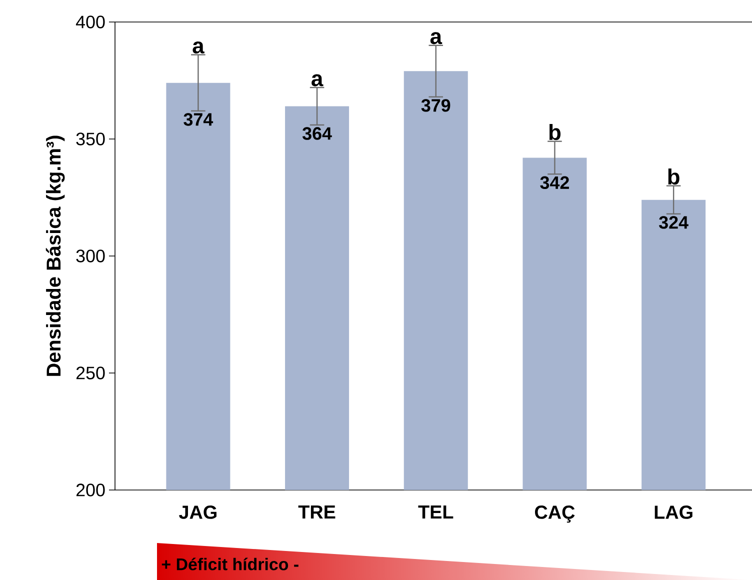 The image size is (752, 580). I want to click on data-label: 342, so click(554, 183).